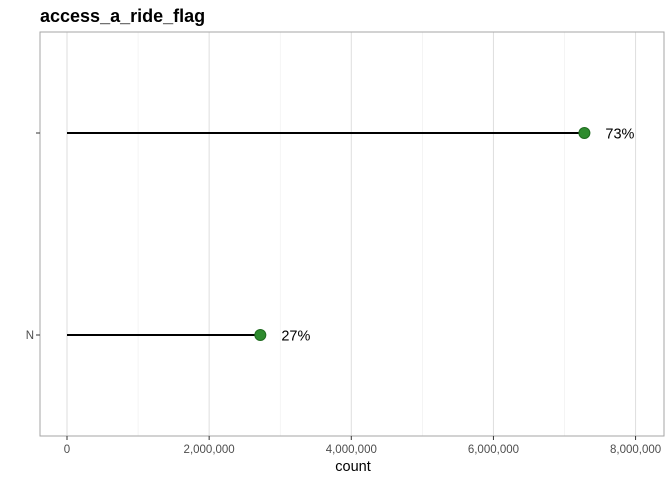  Describe the element at coordinates (67, 450) in the screenshot. I see `x-tick-label: 0` at that location.